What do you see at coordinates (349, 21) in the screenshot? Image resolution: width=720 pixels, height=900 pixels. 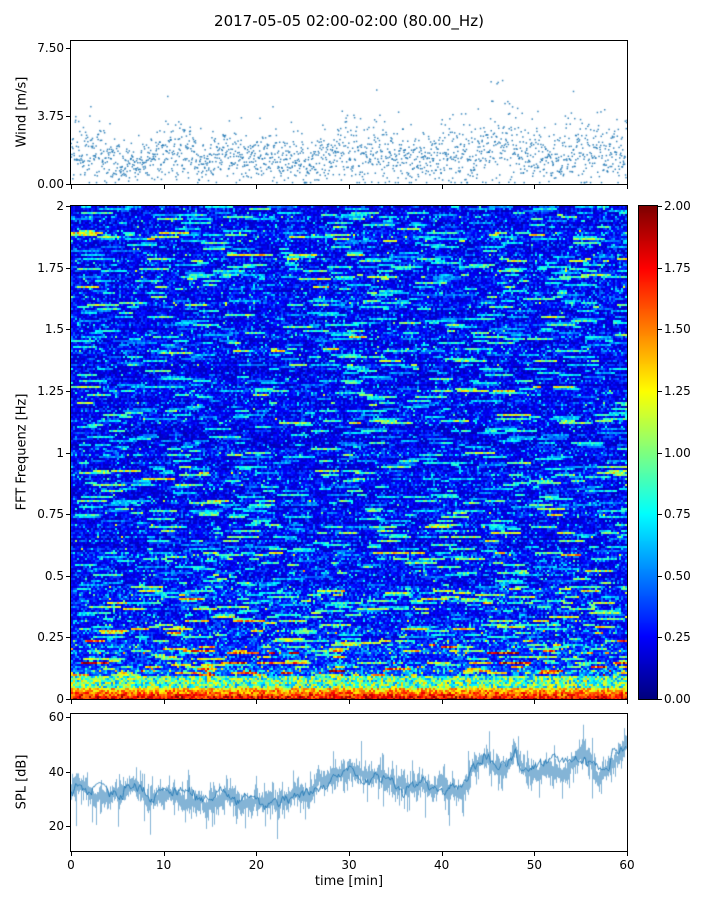 I see `chart-title: 2017-05-05 02:00-02:00 (80.00_Hz)` at bounding box center [349, 21].